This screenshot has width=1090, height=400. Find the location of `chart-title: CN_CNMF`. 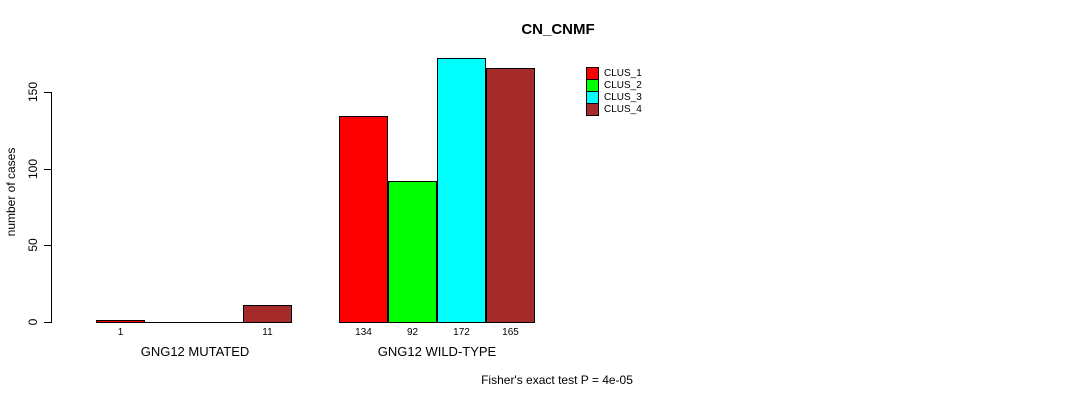

chart-title: CN_CNMF is located at coordinates (558, 29).